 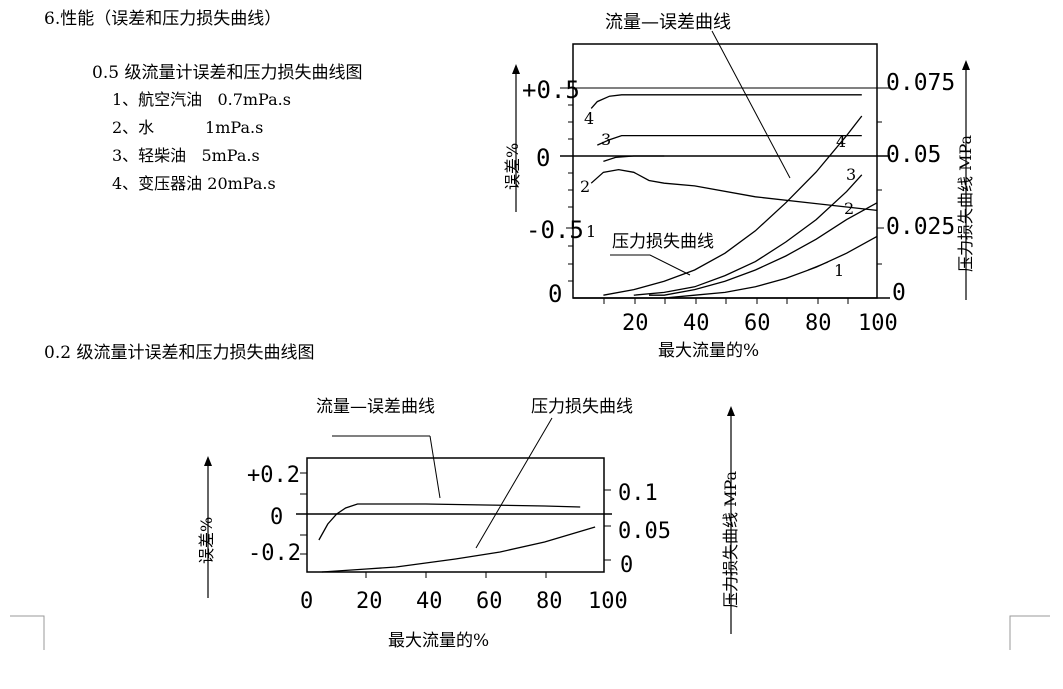 What do you see at coordinates (514, 483) in the screenshot?
I see `chart2-pressure-leader` at bounding box center [514, 483].